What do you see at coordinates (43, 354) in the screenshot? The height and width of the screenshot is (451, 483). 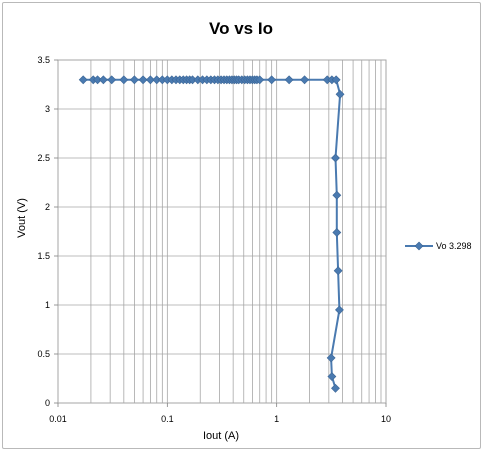 I see `y-tick-label: 0.5` at bounding box center [43, 354].